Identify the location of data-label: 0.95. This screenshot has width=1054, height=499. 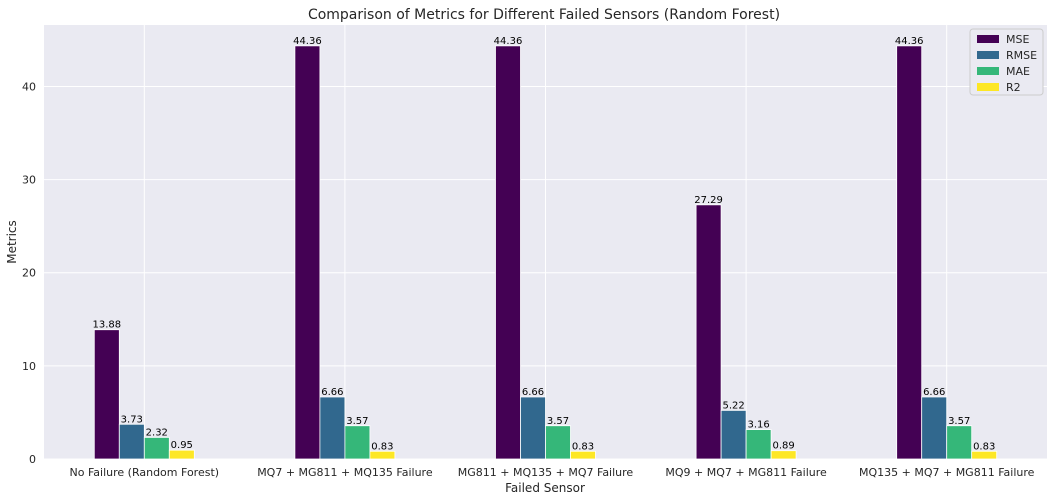
(182, 445).